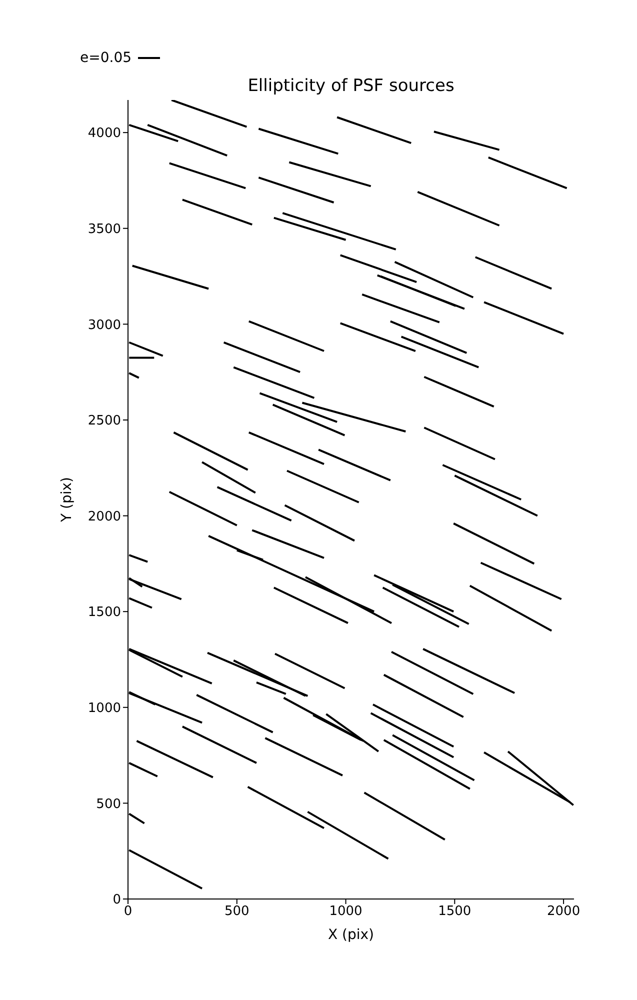 The width and height of the screenshot is (637, 1000). I want to click on y-tick-label: 3500, so click(104, 229).